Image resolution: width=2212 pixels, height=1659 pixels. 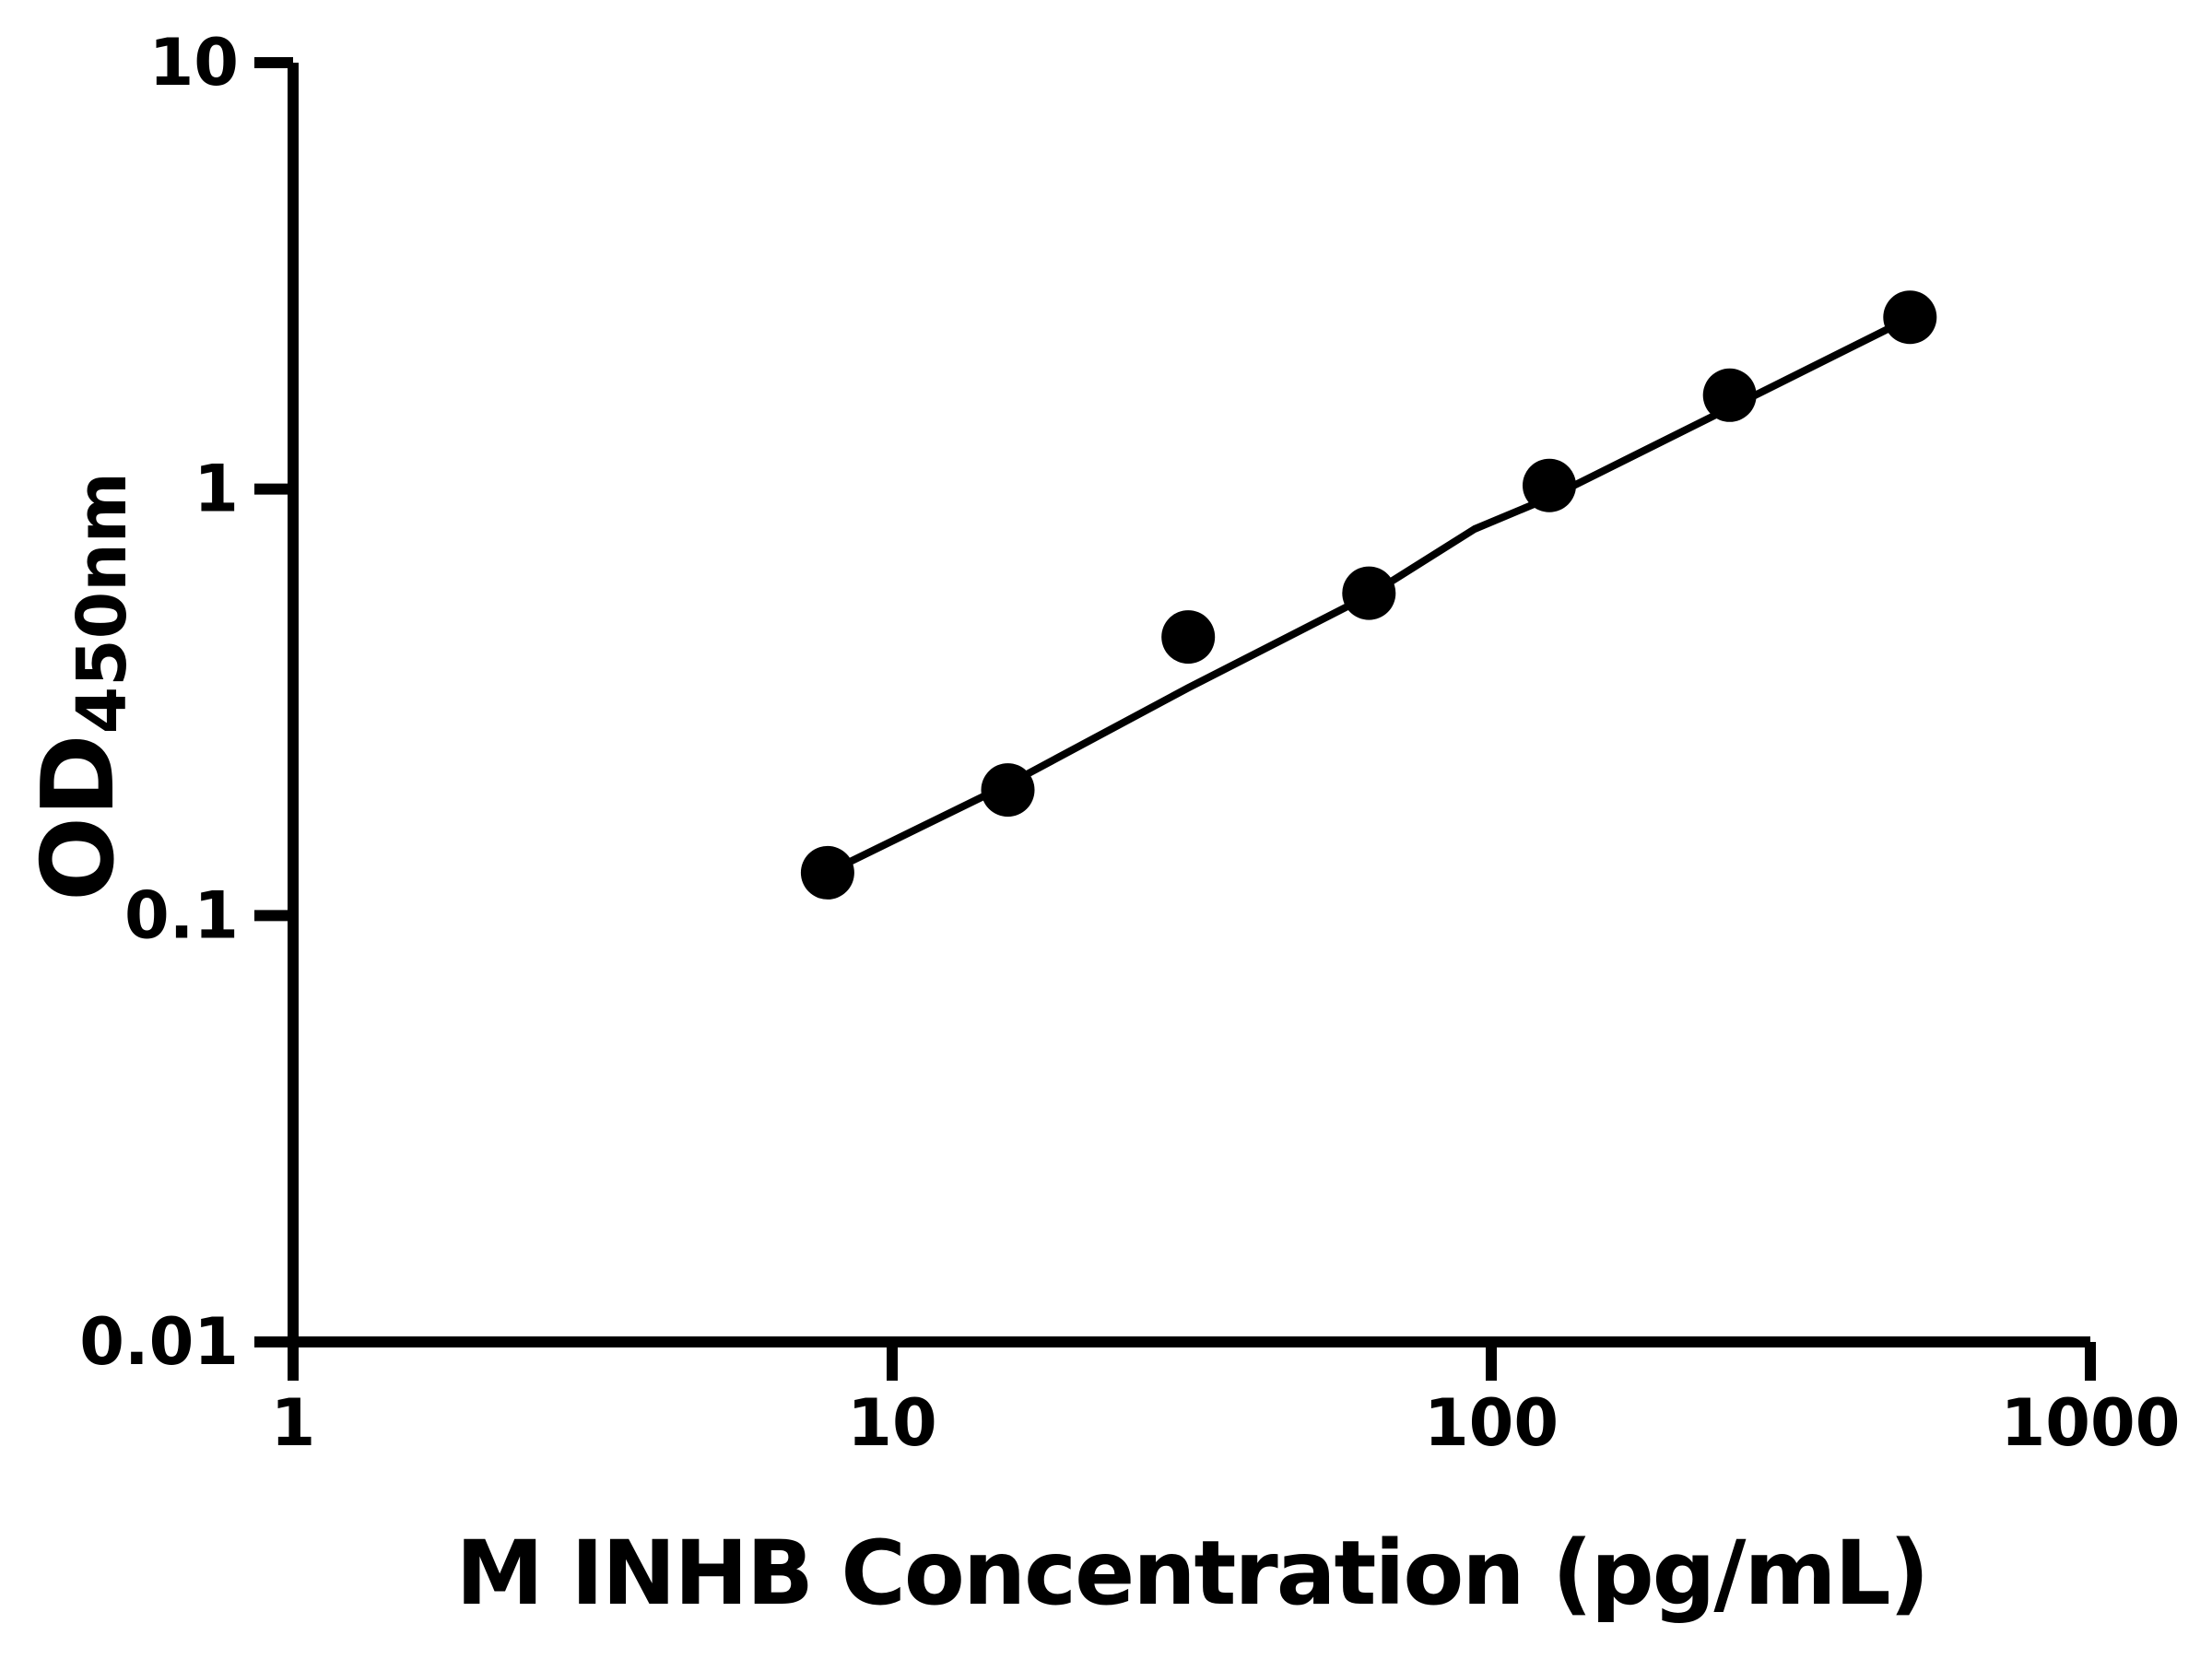 I want to click on y-axis-title-main: OD, so click(x=78, y=817).